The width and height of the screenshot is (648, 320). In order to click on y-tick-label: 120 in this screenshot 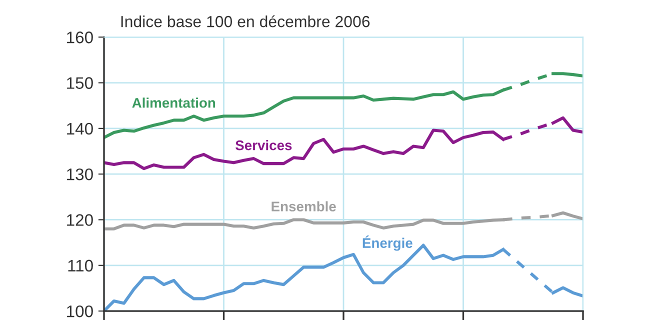, I will do `click(80, 220)`.